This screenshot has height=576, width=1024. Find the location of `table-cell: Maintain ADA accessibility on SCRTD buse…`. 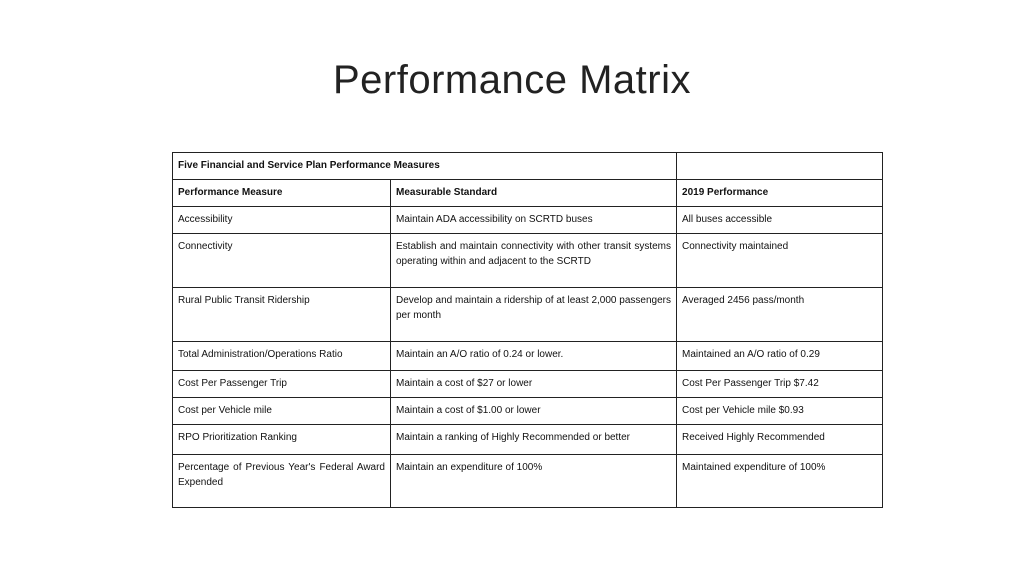

table-cell: Maintain ADA accessibility on SCRTD buse… is located at coordinates (533, 220).